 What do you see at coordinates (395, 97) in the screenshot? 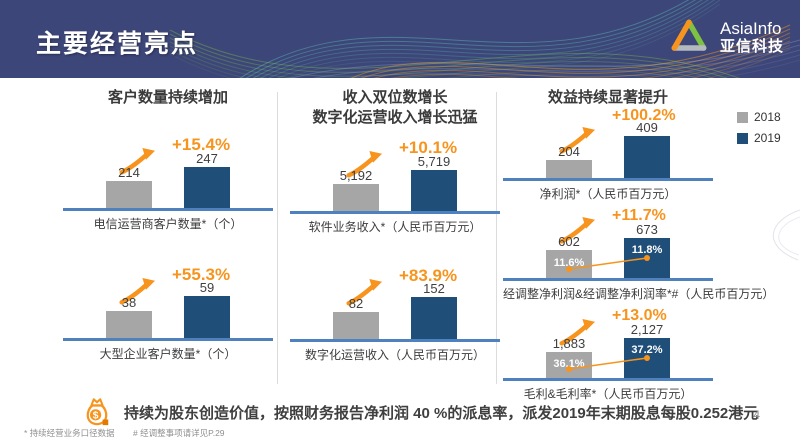
I see `column-heading: 收入双位数增长` at bounding box center [395, 97].